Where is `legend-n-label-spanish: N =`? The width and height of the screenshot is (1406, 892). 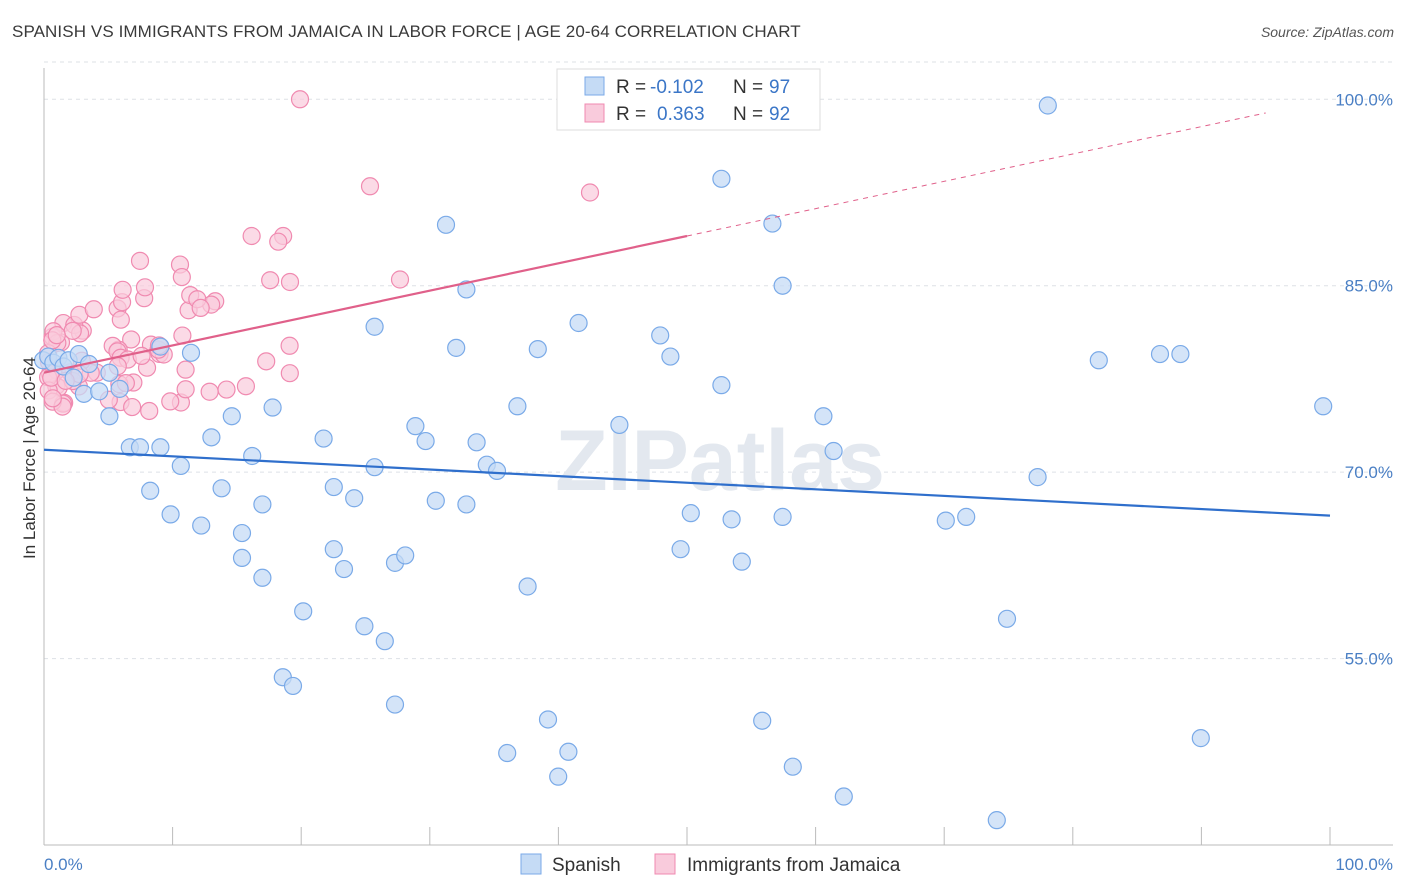
legend-n-label-spanish: N = is located at coordinates (748, 87).